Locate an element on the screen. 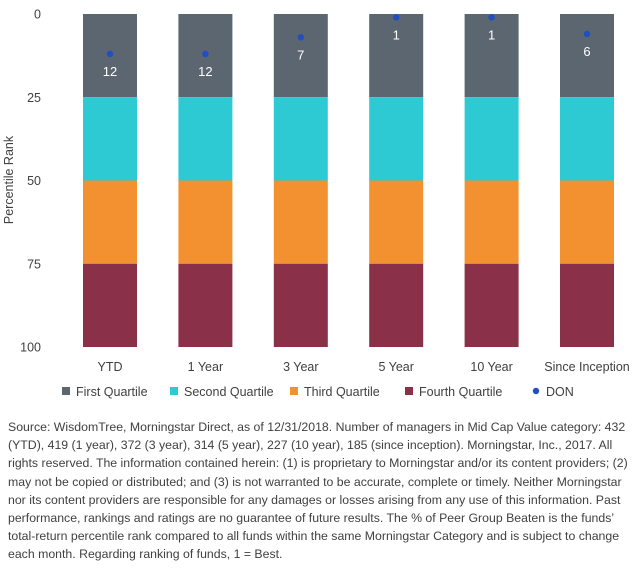 The height and width of the screenshot is (575, 640). y-axis: 0 25 50 75 100 is located at coordinates (30, 181).